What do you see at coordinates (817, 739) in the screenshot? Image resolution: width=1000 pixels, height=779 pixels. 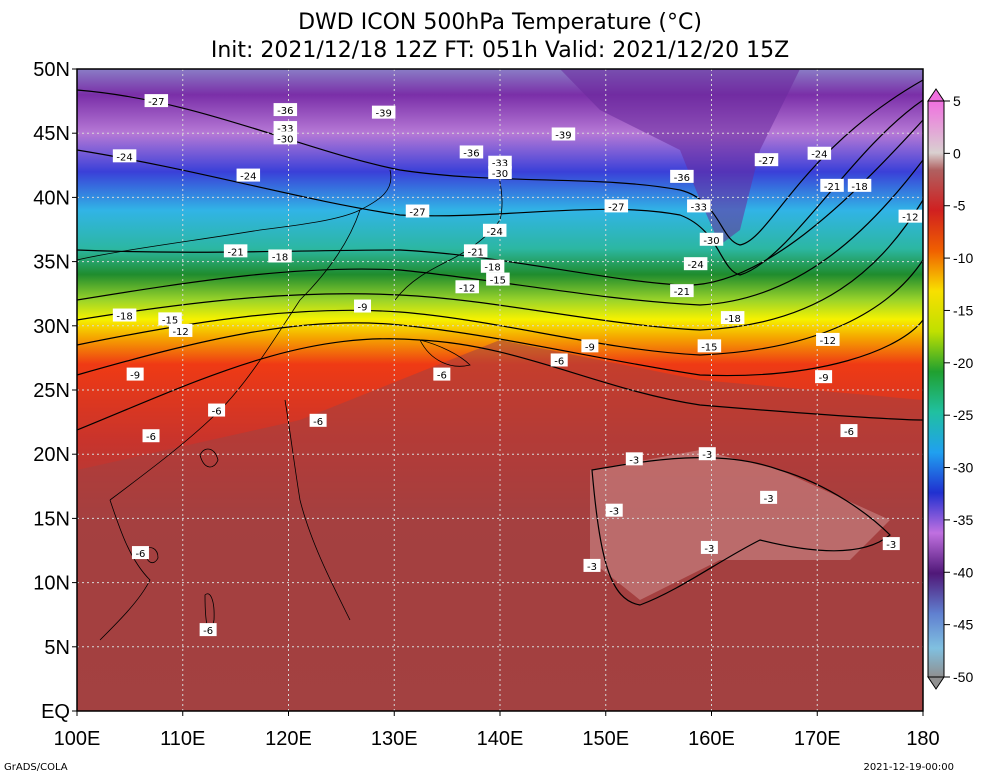 I see `longitude-label: 170E` at bounding box center [817, 739].